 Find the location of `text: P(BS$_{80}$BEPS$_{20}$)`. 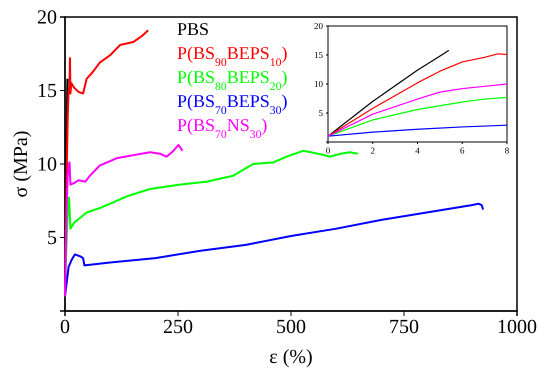

text: P(BS$_{80}$BEPS$_{20}$) is located at coordinates (232, 79).